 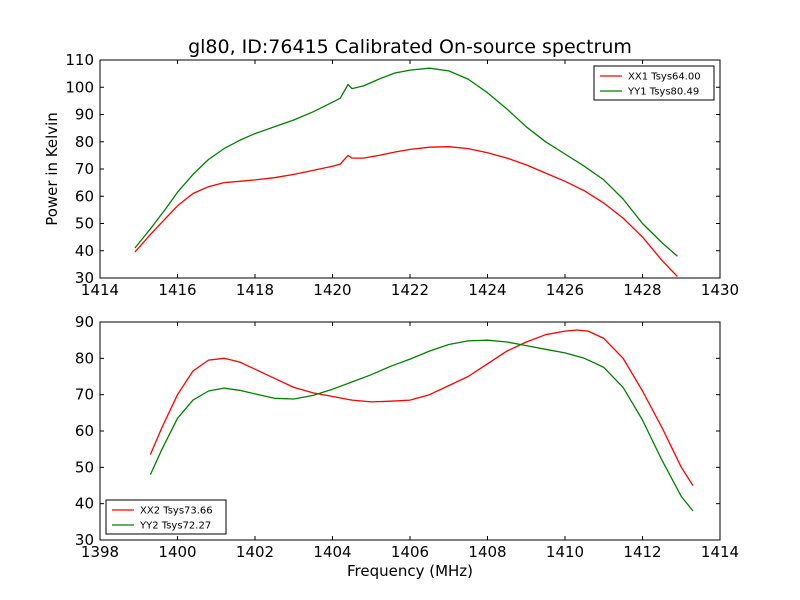 I want to click on top-x-tick-label: 1430, so click(x=720, y=290).